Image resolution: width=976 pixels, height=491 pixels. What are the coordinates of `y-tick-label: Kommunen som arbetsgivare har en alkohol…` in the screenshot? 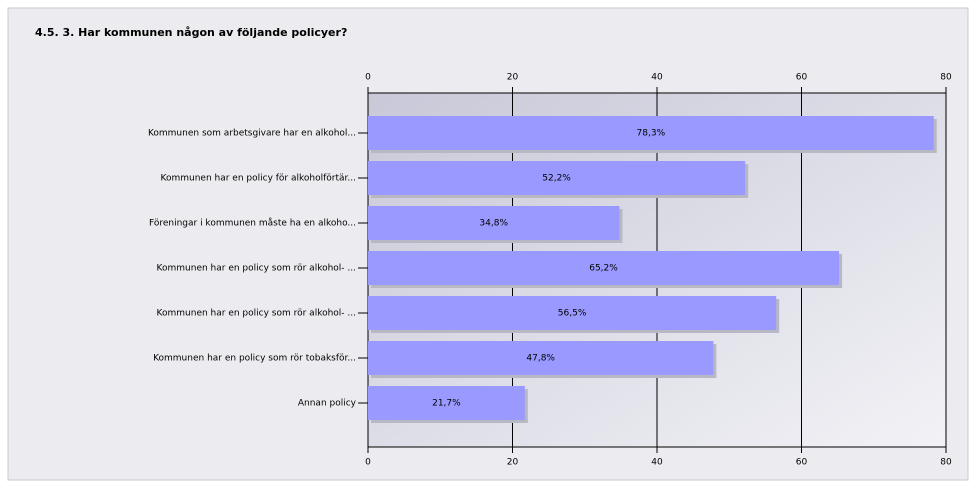 It's located at (252, 134).